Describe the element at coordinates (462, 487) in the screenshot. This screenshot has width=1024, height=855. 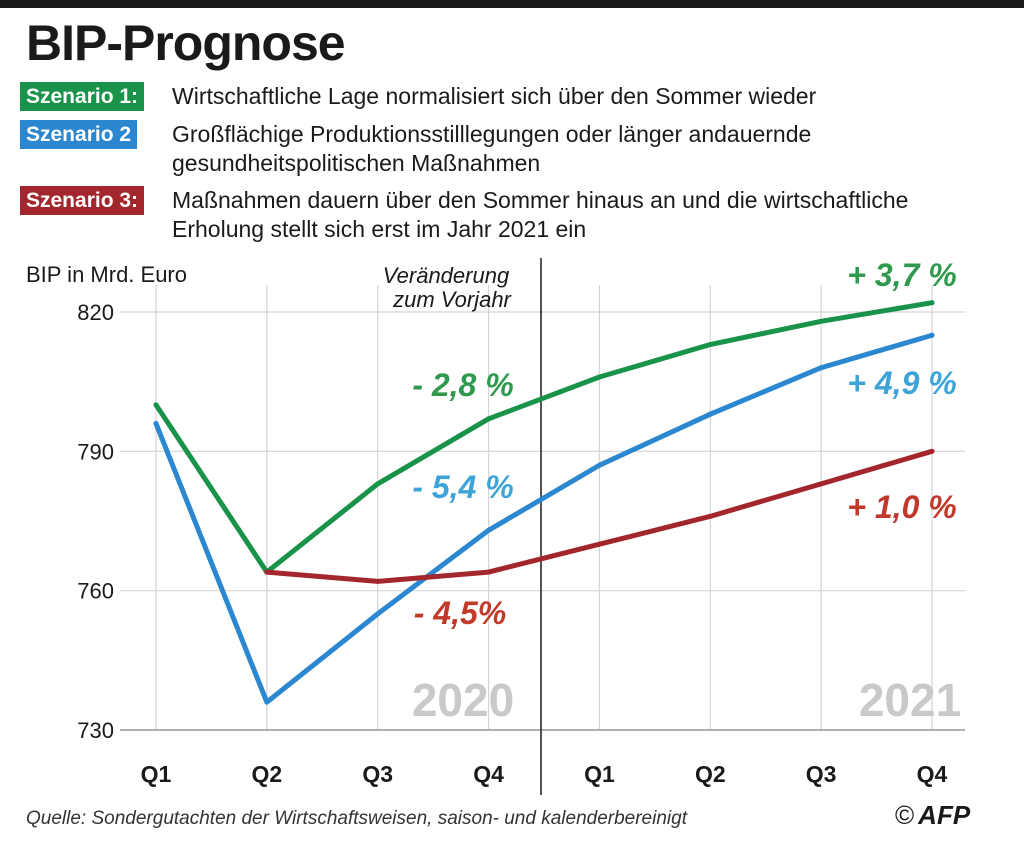
I see `change-label-s2-2020: - 5,4 %` at that location.